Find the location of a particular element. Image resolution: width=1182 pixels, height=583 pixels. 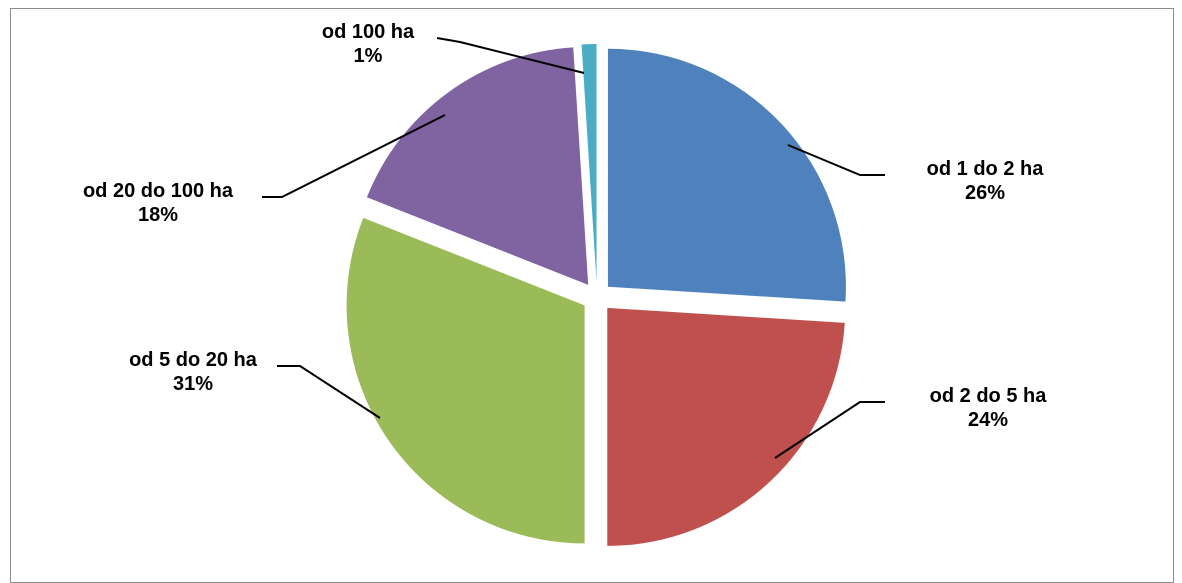

leader-line-od-1-do-2-ha is located at coordinates (836, 160).